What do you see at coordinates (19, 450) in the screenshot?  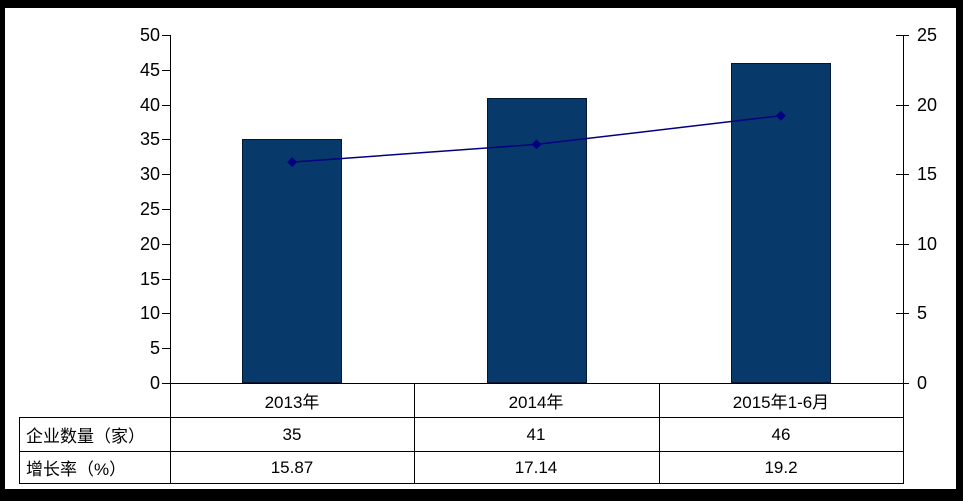 I see `table-left-border` at bounding box center [19, 450].